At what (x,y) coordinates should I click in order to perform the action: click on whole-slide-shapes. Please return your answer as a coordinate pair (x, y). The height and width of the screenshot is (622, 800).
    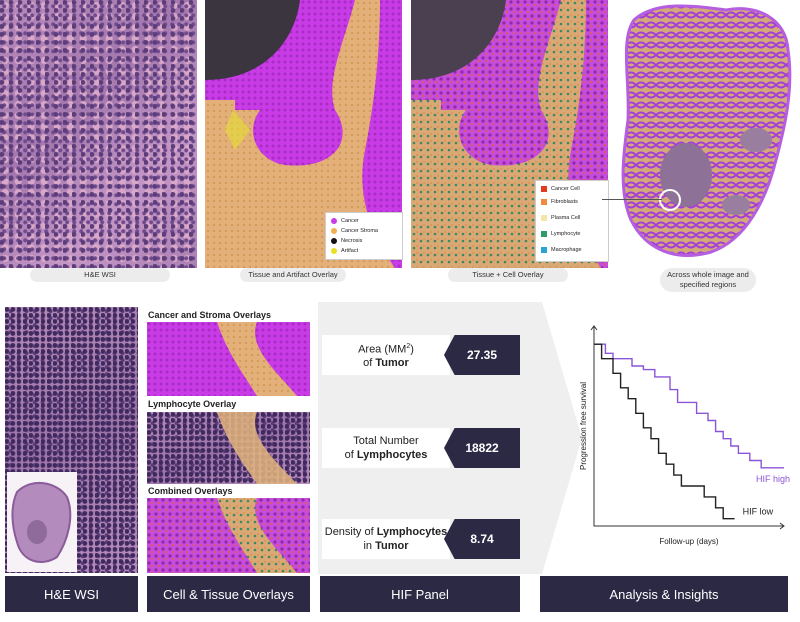
    Looking at the image, I should click on (706, 130).